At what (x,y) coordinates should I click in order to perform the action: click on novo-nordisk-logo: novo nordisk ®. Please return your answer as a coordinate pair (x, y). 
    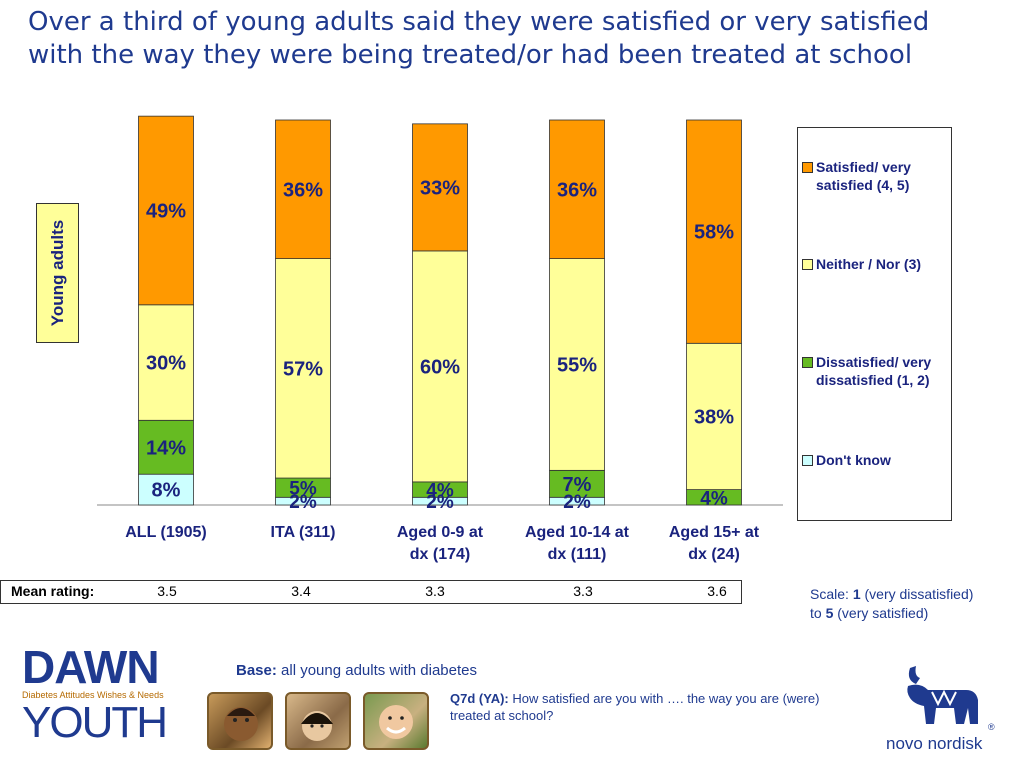
    Looking at the image, I should click on (945, 710).